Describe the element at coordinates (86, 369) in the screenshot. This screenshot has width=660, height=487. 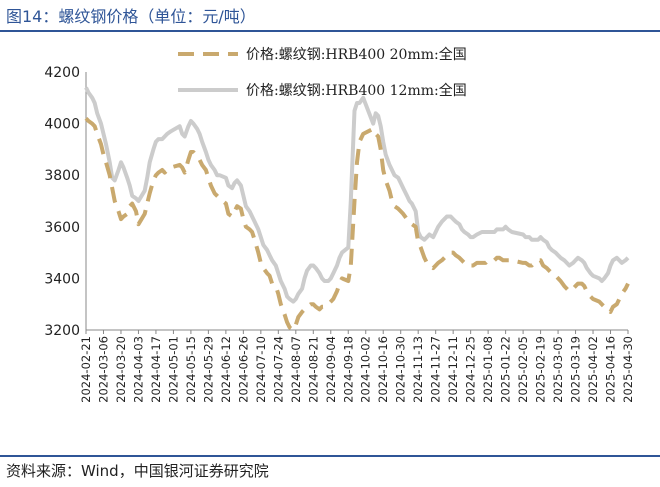
I see `x-tick-label: 2024-02-21` at that location.